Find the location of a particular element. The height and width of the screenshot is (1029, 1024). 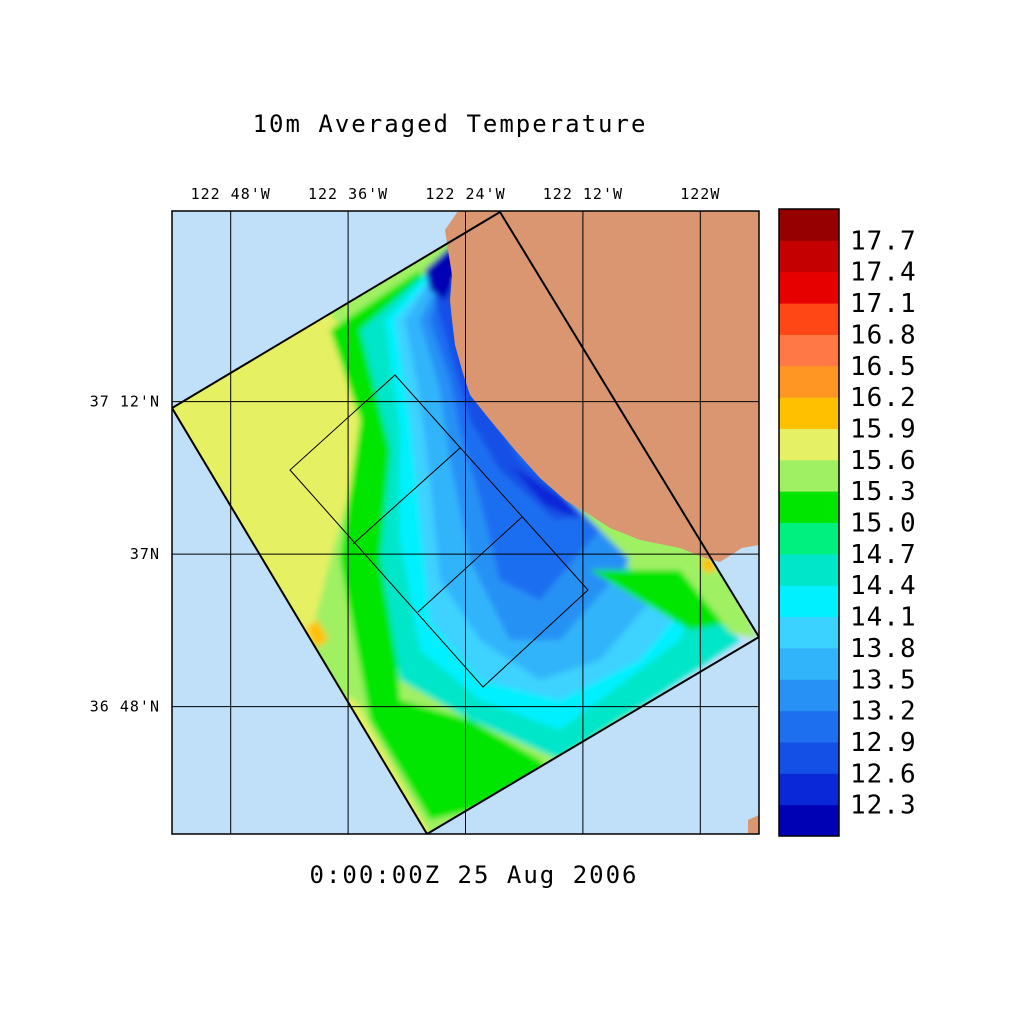

colorbar-label: 12.9 is located at coordinates (883, 743).